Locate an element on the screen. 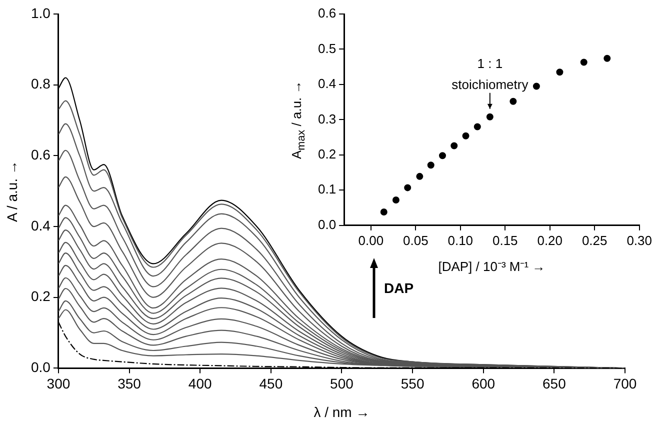 The width and height of the screenshot is (655, 430). x-axis-title: [DAP] / 10⁻³ M⁻¹ → is located at coordinates (492, 266).